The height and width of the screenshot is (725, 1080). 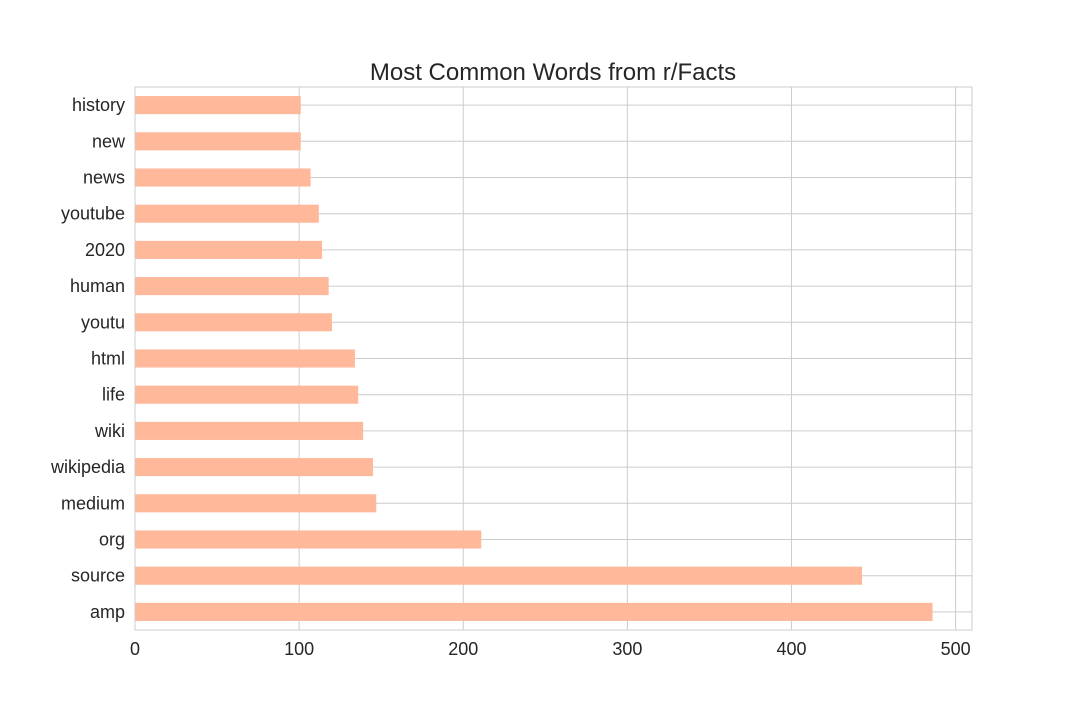 I want to click on category-label: wiki, so click(x=109, y=431).